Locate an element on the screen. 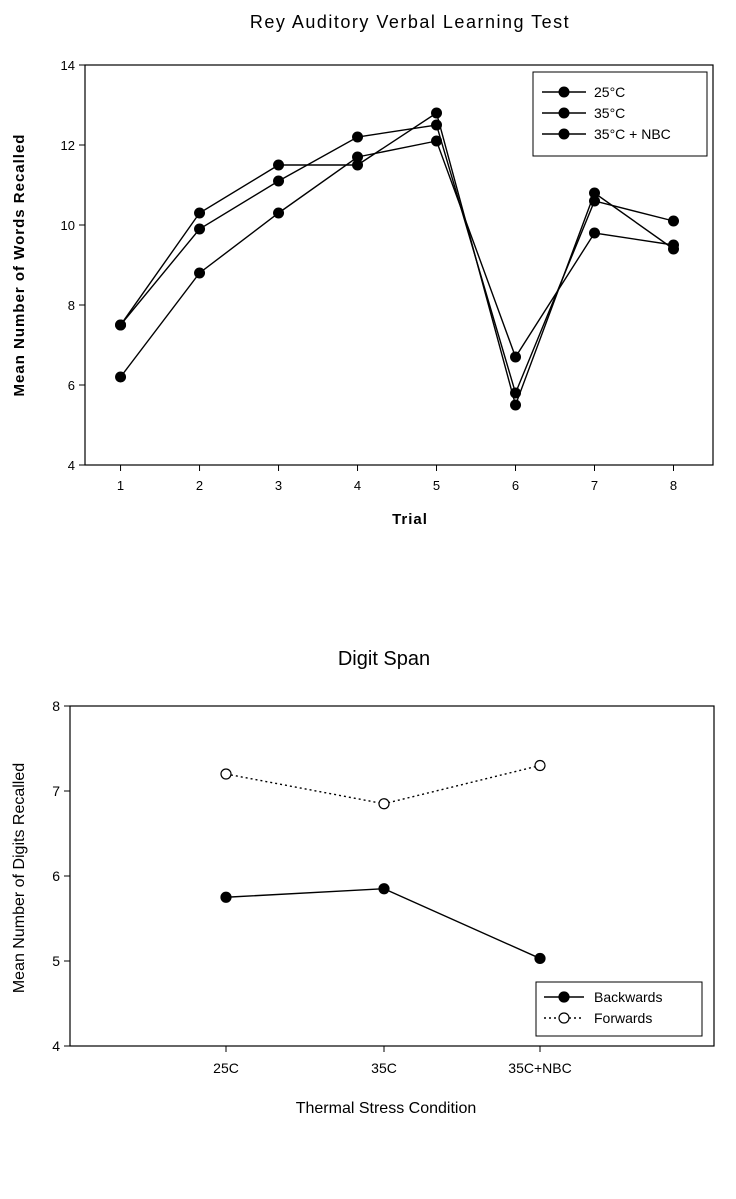 The width and height of the screenshot is (736, 1199). legend-label: Forwards is located at coordinates (623, 1018).